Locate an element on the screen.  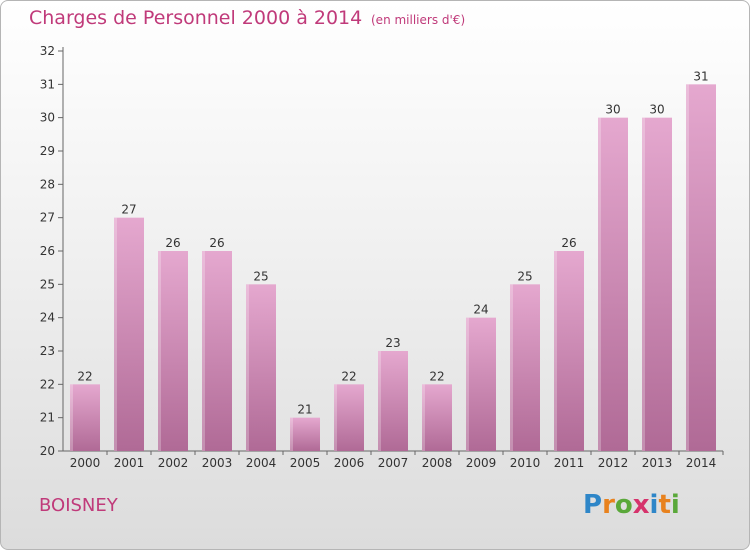
y-tick-label: 20 is located at coordinates (47, 451).